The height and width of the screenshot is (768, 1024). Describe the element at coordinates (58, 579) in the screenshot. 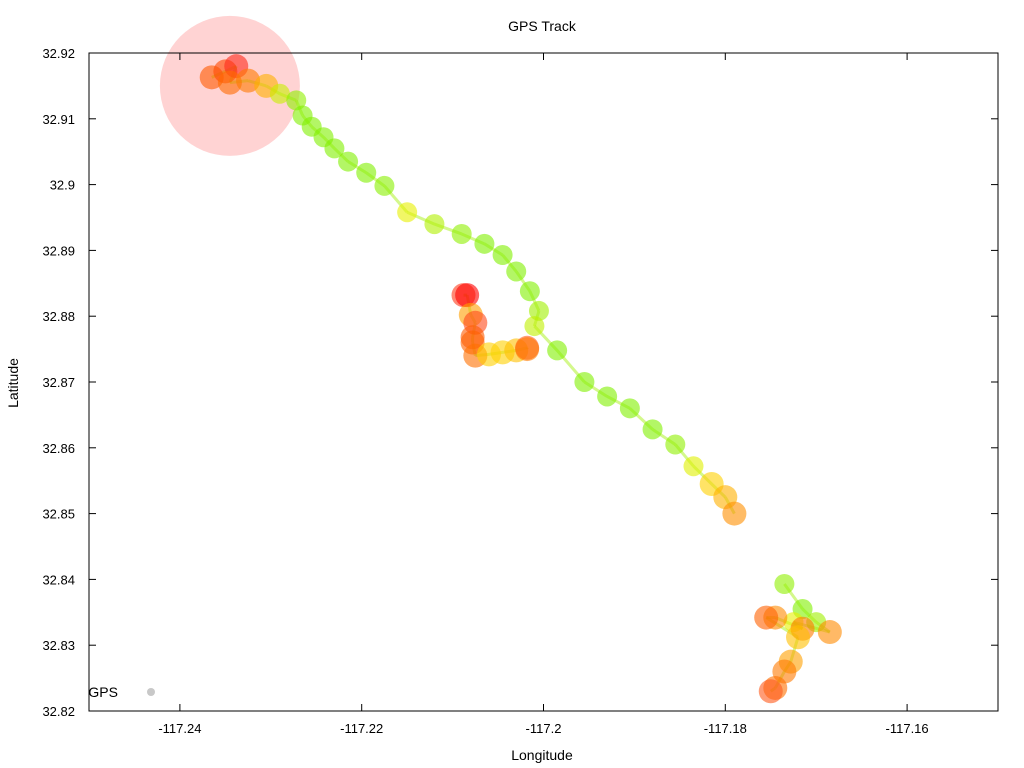

I see `y-tick-label: 32.84` at that location.